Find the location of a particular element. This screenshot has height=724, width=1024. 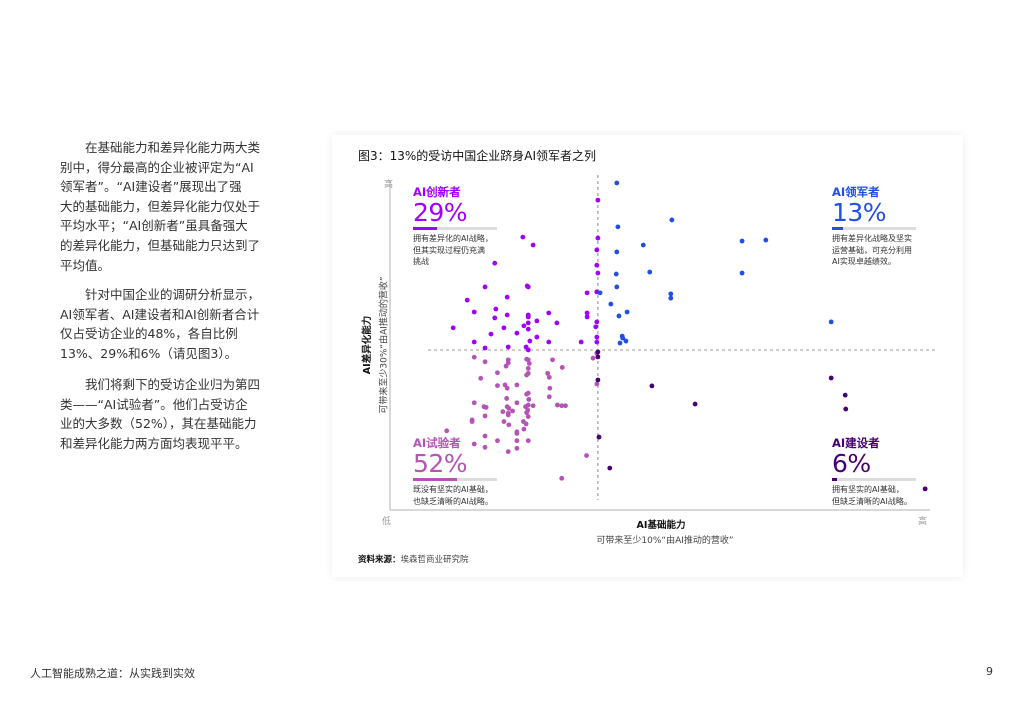

x-axis-sublabel: 可带来至少10%“由AI推动的营收” is located at coordinates (665, 541).